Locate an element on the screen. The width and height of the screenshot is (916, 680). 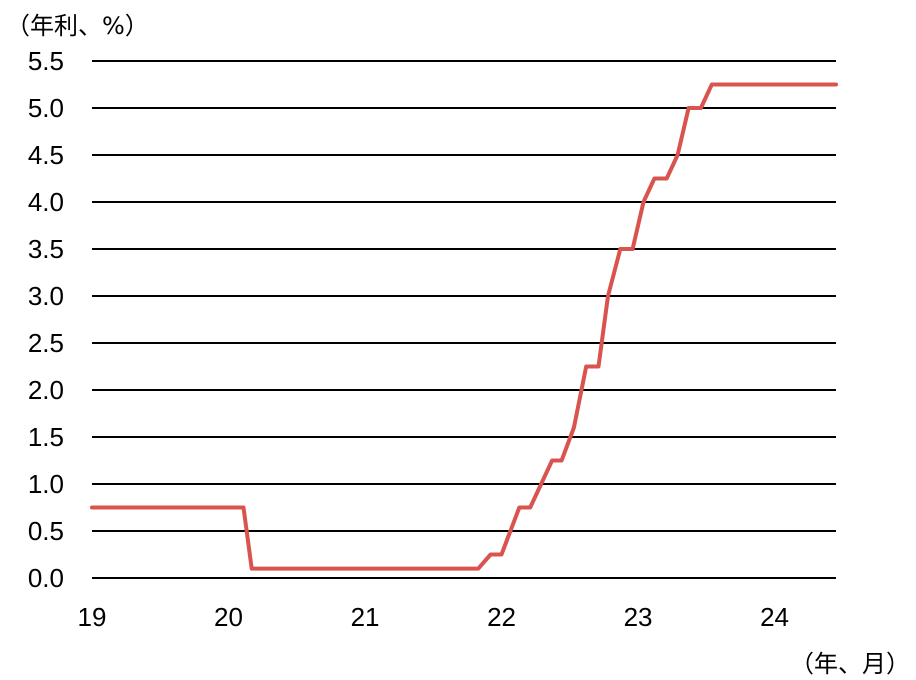
y-tick-label: 1.5 is located at coordinates (46, 437).